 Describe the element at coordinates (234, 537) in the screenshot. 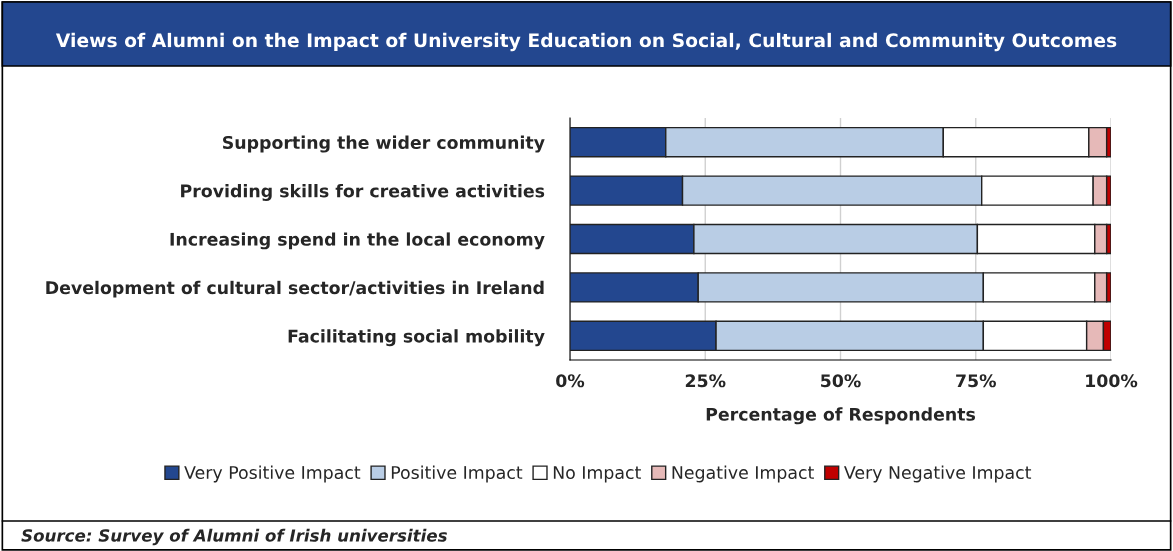

I see `source-note: Source: Survey of Alumni of Irish universities` at that location.